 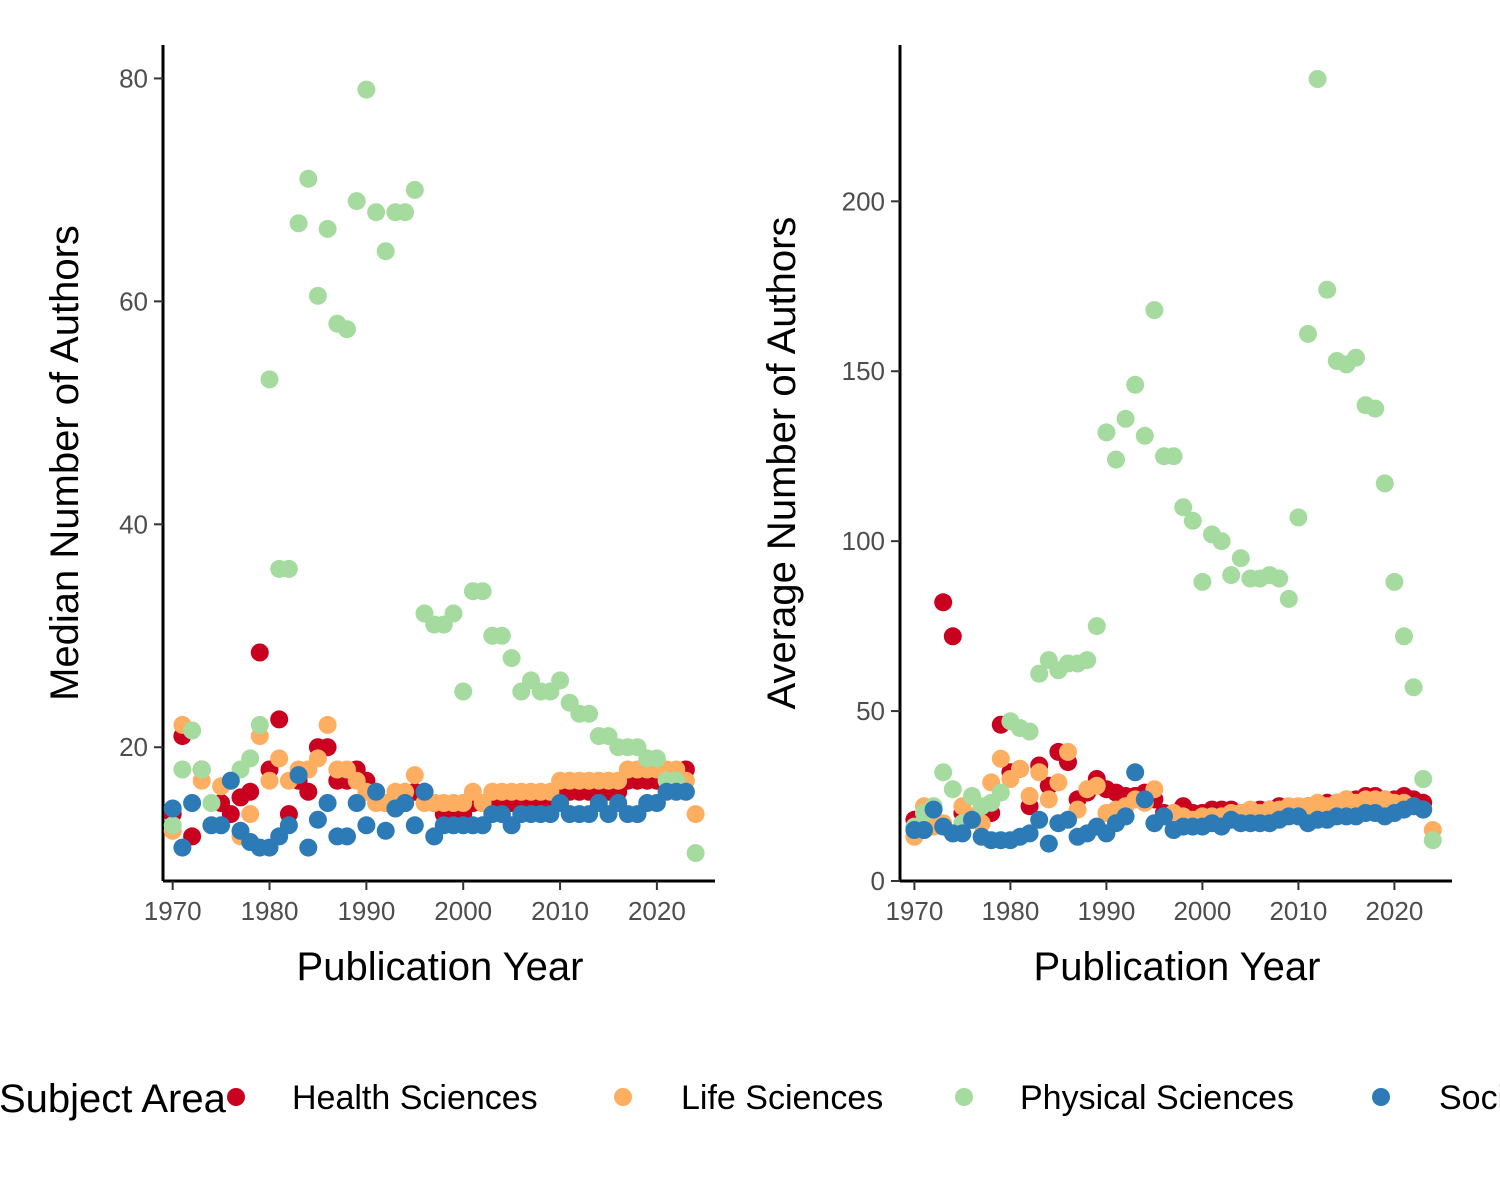 I want to click on y-tick-label: 200, so click(x=863, y=201).